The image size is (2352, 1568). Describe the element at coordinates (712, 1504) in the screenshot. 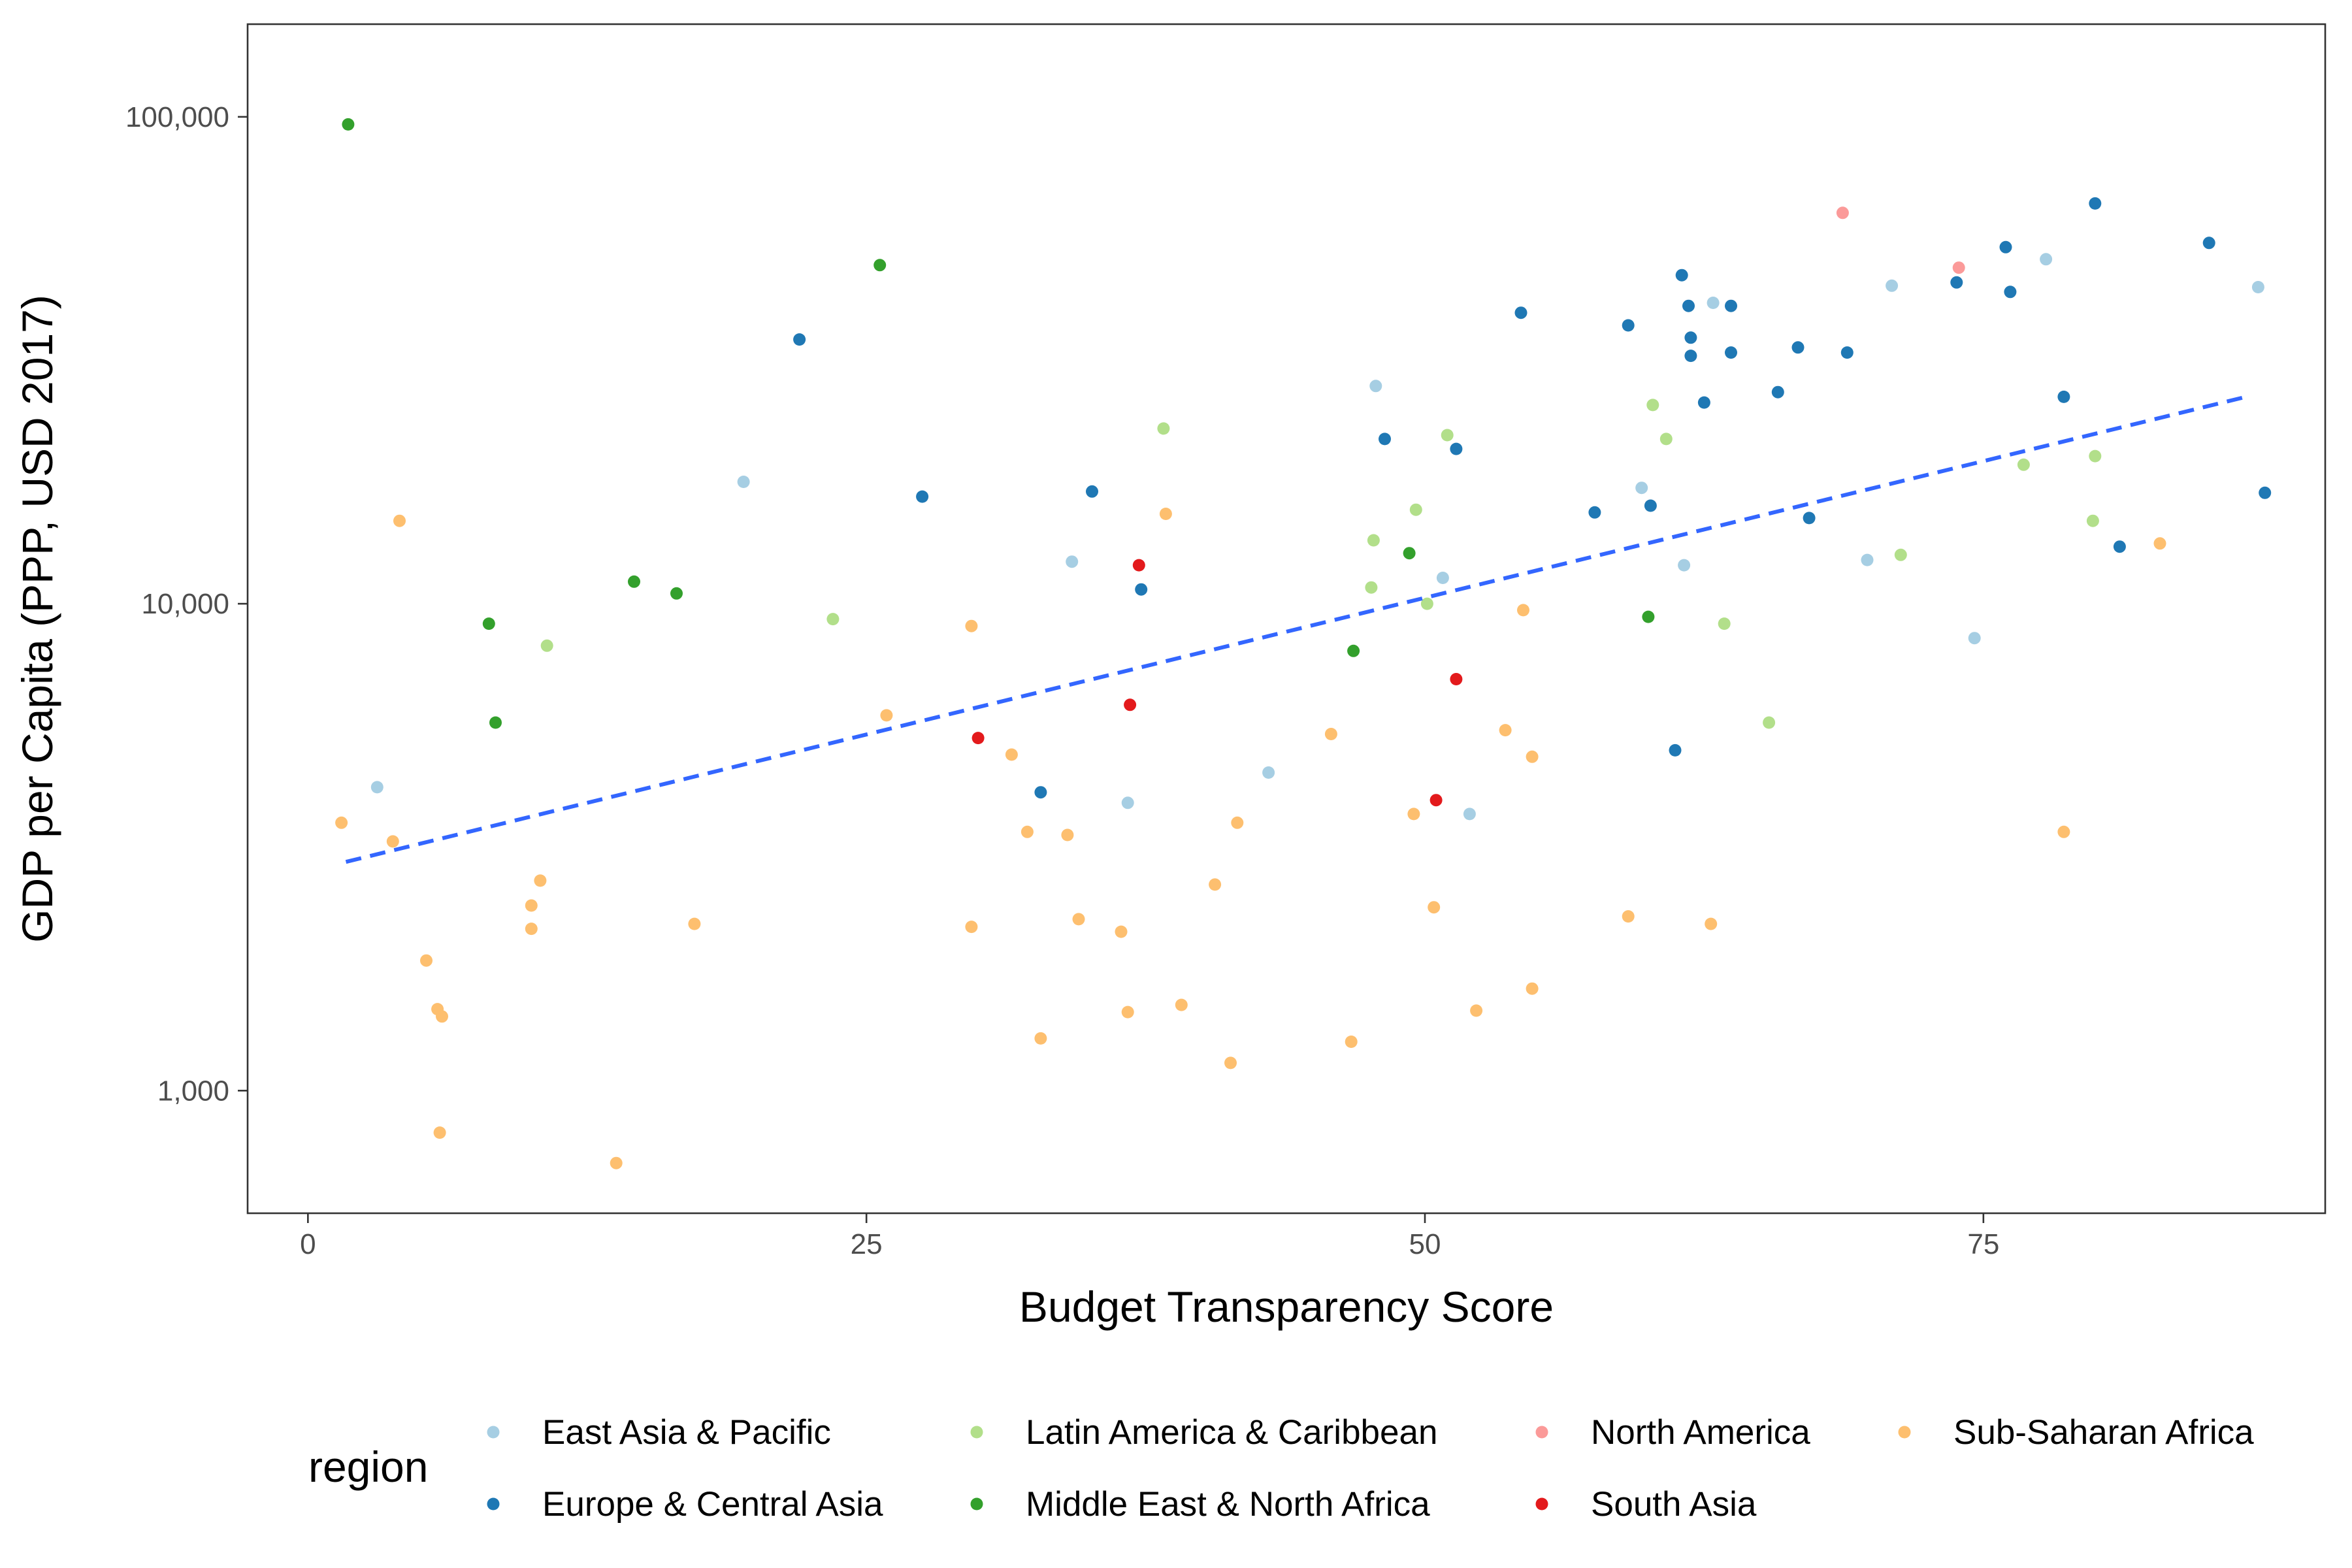

I see `legend-label: Europe & Central Asia` at that location.